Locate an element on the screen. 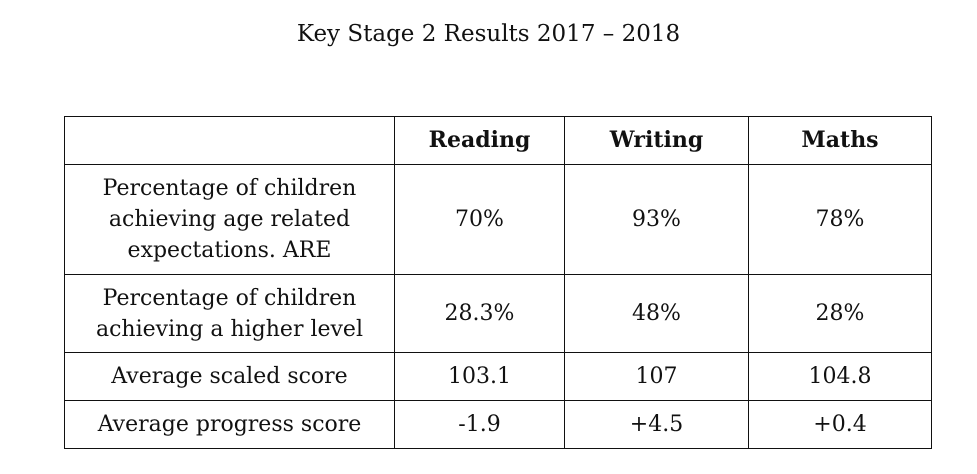  cell-writing: +4.5 is located at coordinates (656, 424).